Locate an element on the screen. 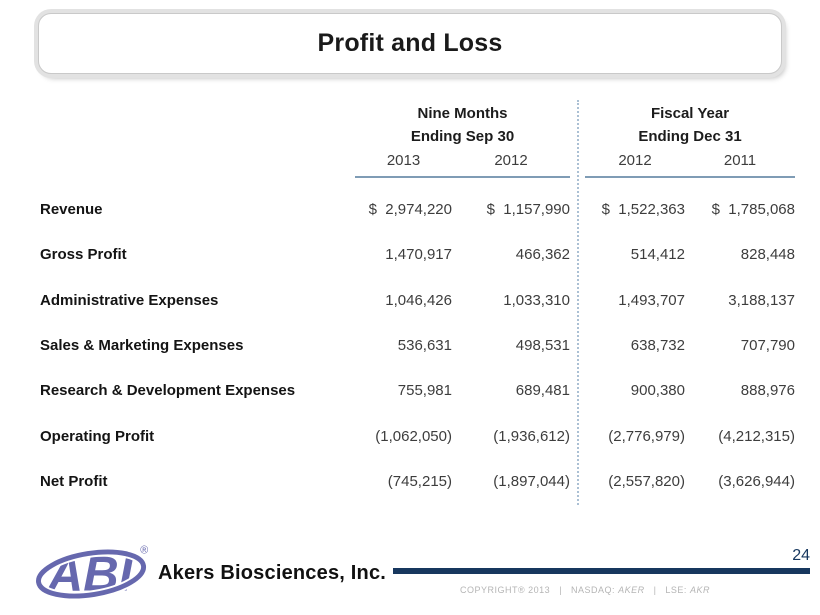 The image size is (820, 615). row-label: Administrative Expenses is located at coordinates (129, 300).